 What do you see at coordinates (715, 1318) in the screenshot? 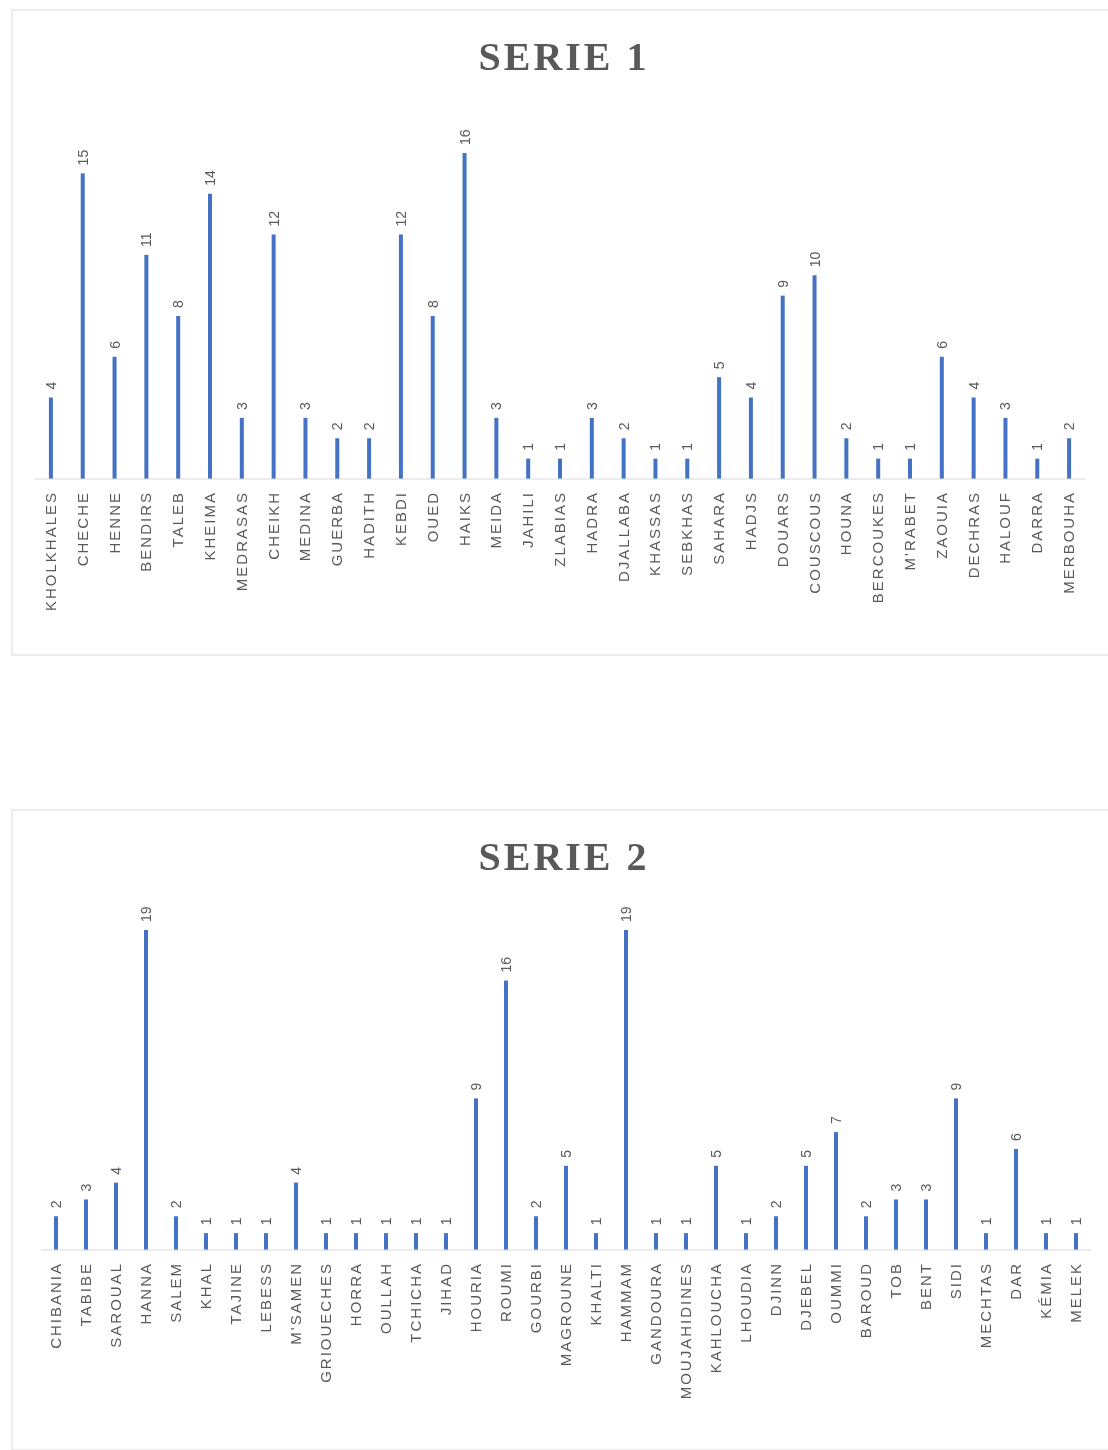
I see `x-tick-label: KAHLOUCHA` at bounding box center [715, 1318].